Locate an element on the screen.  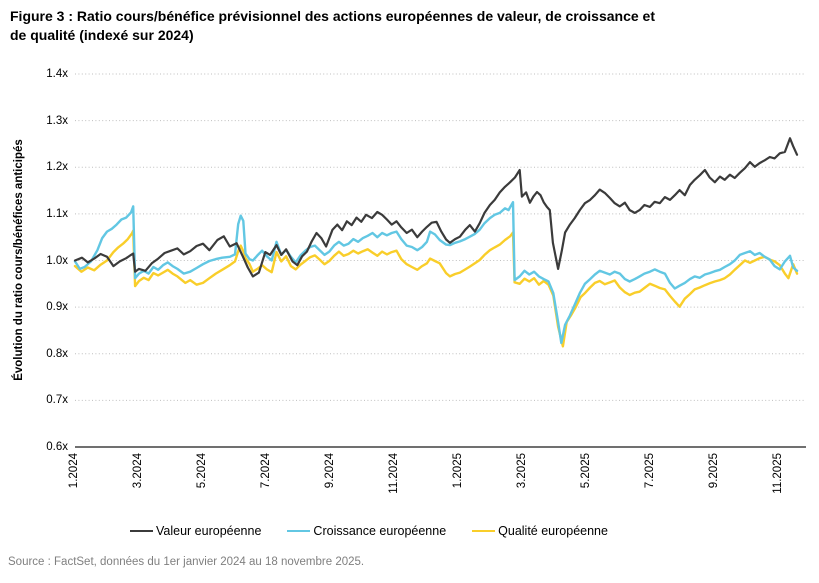
x-tick-label: 5.2024 is located at coordinates (201, 471).